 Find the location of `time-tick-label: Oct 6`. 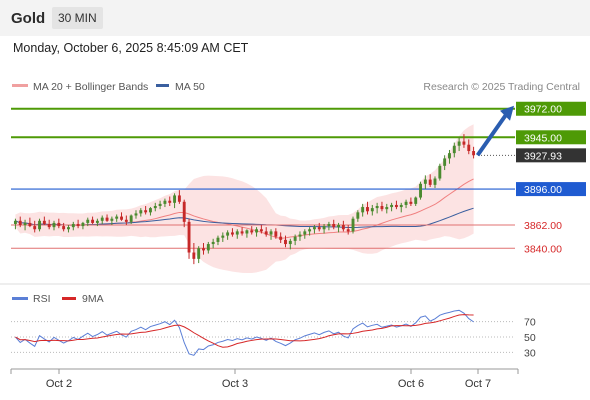

time-tick-label: Oct 6 is located at coordinates (411, 384).